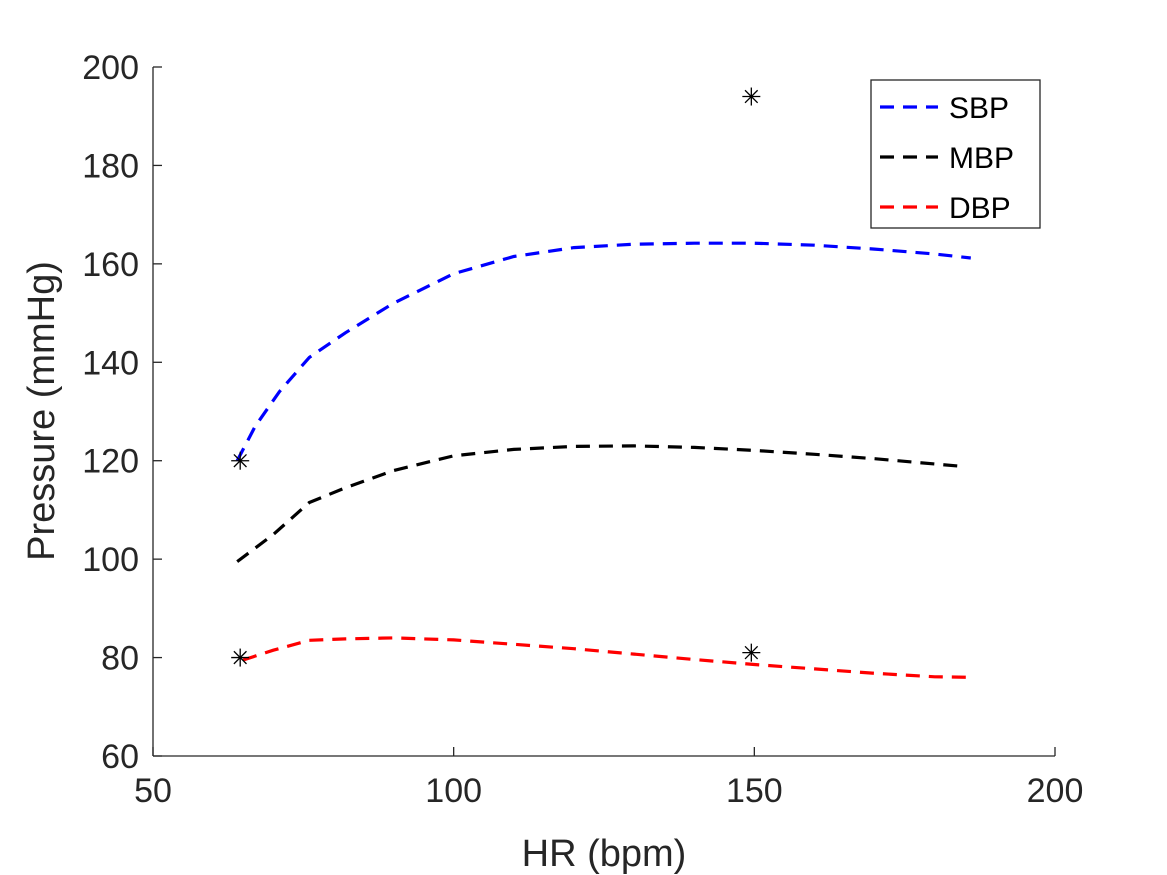  I want to click on x-tick-label: 200, so click(1055, 791).